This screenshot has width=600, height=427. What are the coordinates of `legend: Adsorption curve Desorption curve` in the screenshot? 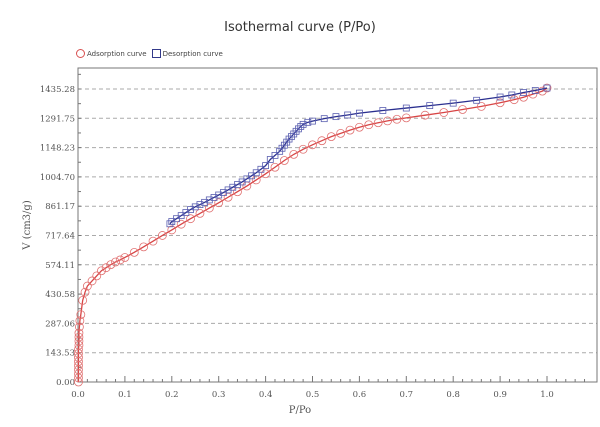 It's located at (149, 53).